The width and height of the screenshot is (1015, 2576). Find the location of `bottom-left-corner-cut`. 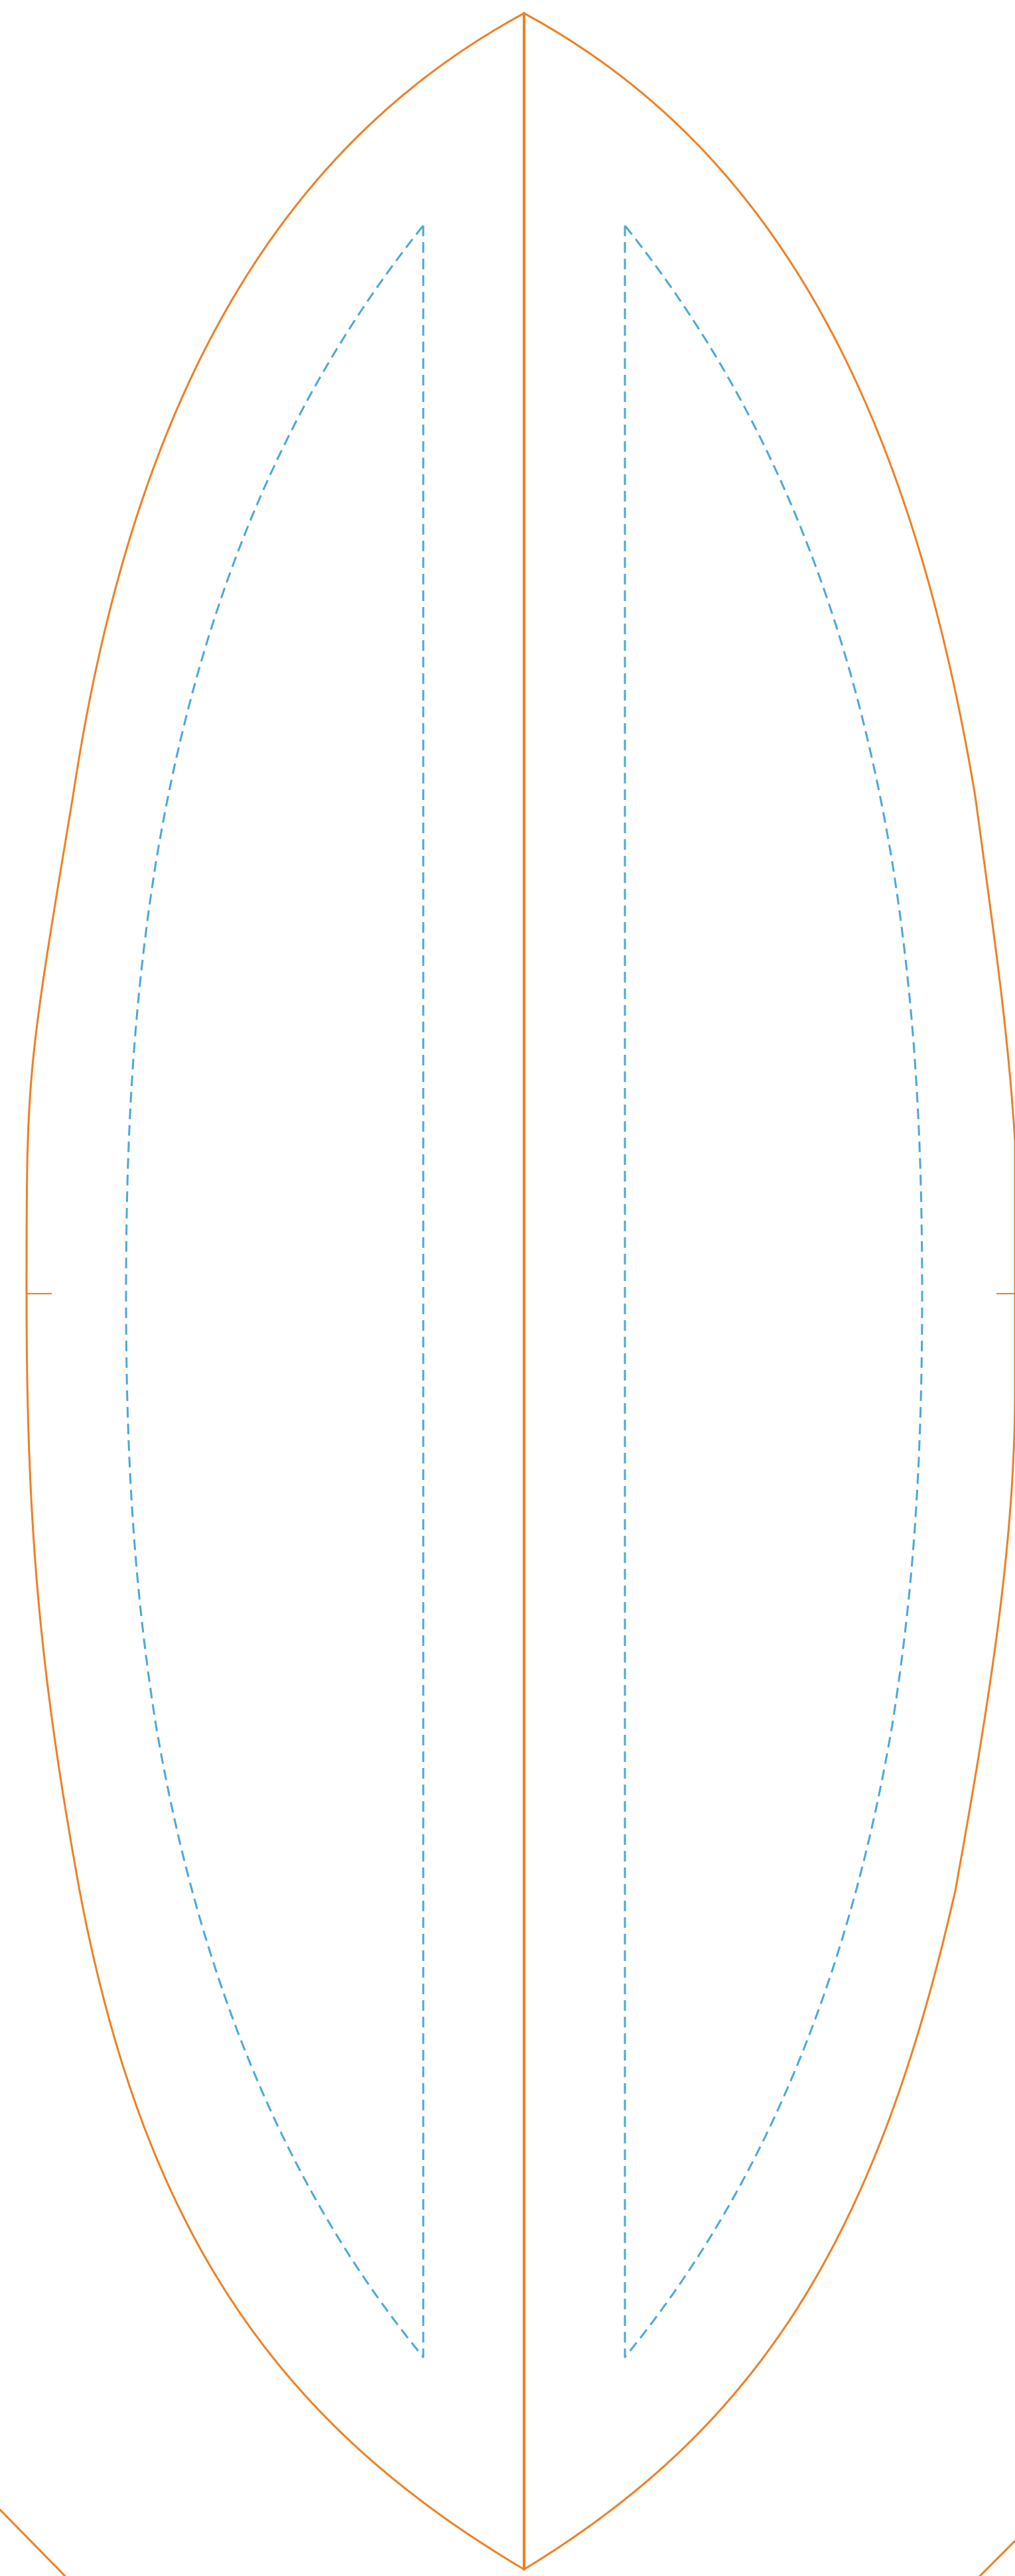

bottom-left-corner-cut is located at coordinates (33, 2542).